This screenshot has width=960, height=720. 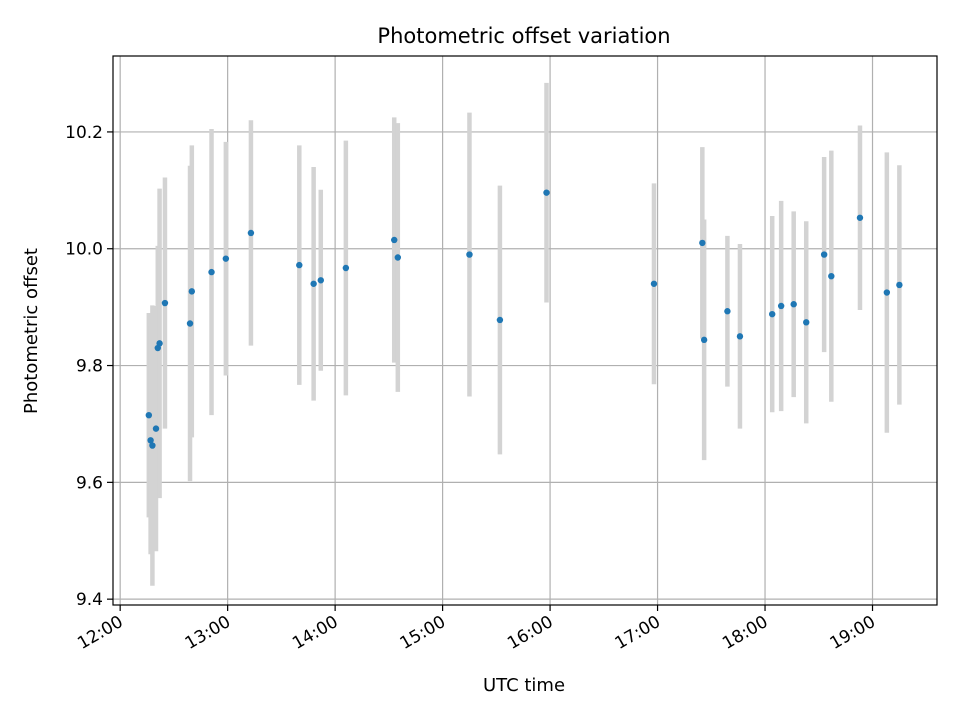 What do you see at coordinates (524, 685) in the screenshot?
I see `x-axis-title: UTC time` at bounding box center [524, 685].